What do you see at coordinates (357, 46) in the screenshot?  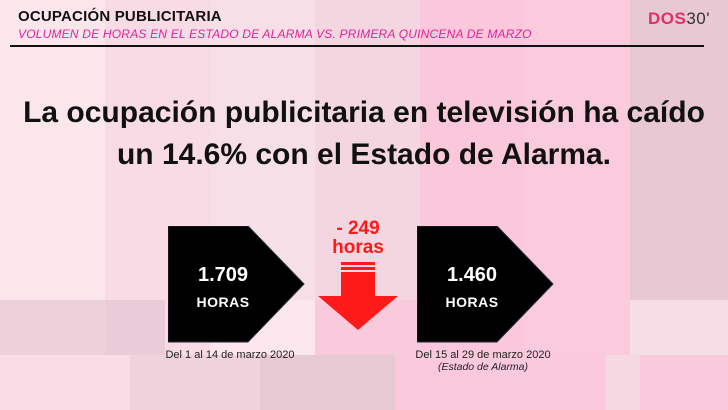 I see `header-divider` at bounding box center [357, 46].